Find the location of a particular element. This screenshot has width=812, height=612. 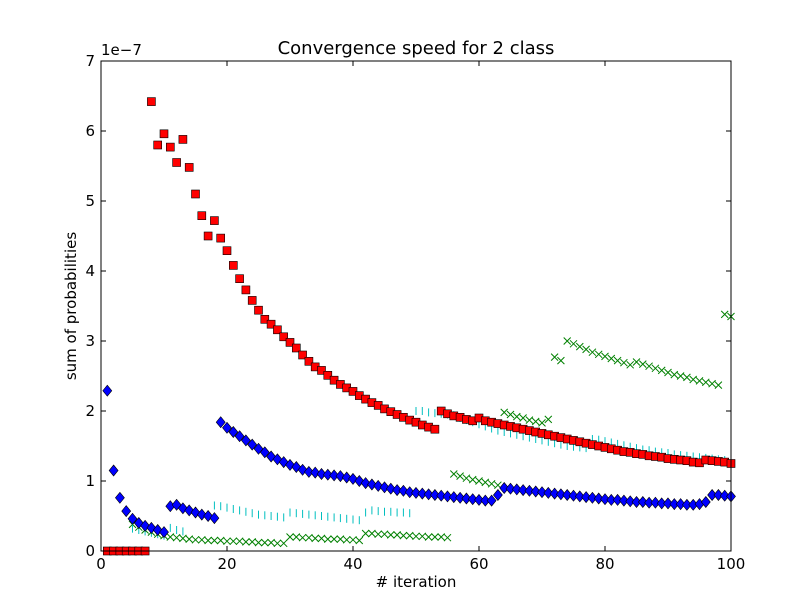

x-tick-label: 100 is located at coordinates (731, 564).